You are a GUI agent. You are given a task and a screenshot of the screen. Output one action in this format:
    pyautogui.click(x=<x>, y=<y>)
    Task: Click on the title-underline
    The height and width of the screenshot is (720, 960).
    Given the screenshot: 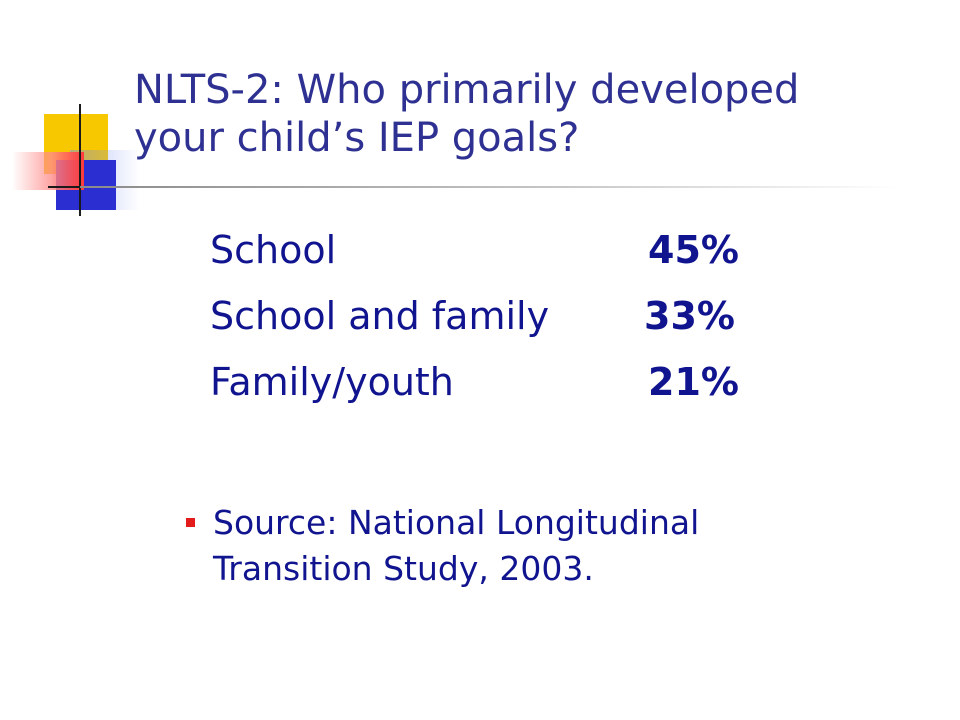 What is the action you would take?
    pyautogui.click(x=490, y=187)
    